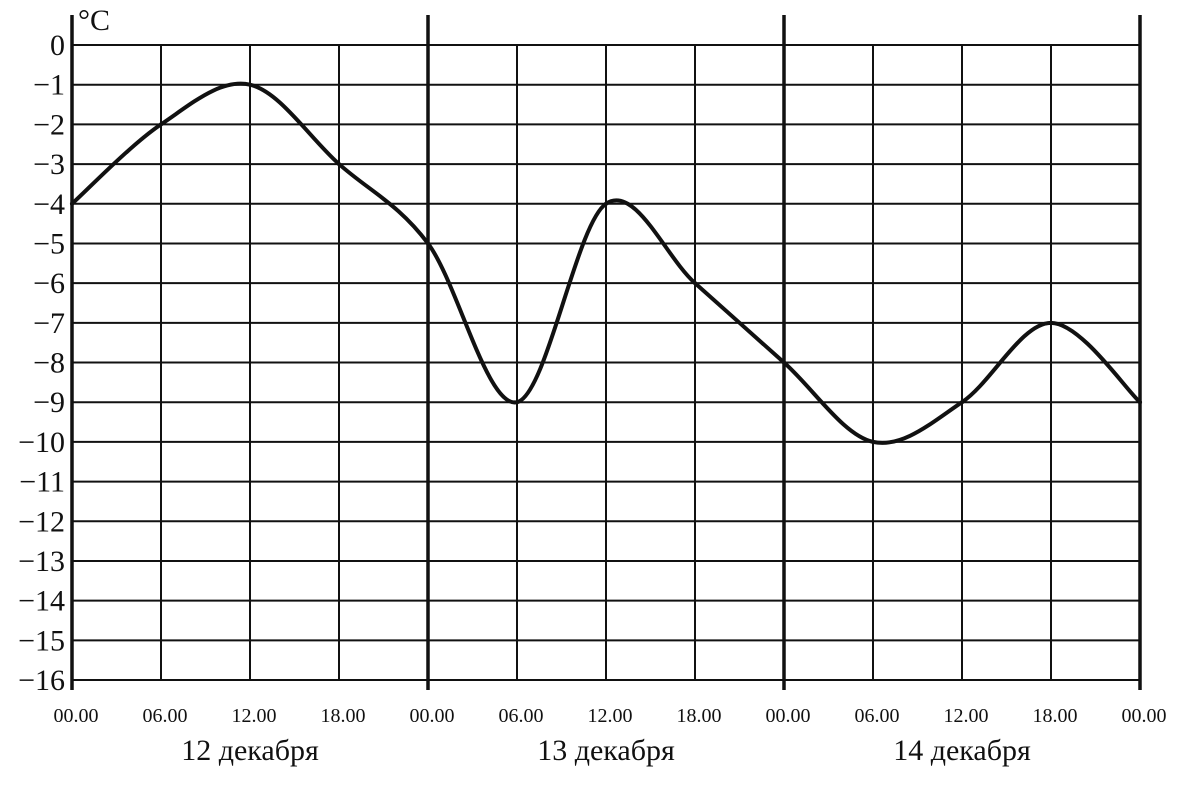 Image resolution: width=1202 pixels, height=800 pixels. Describe the element at coordinates (41, 640) in the screenshot. I see `y-tick-label: −15` at that location.